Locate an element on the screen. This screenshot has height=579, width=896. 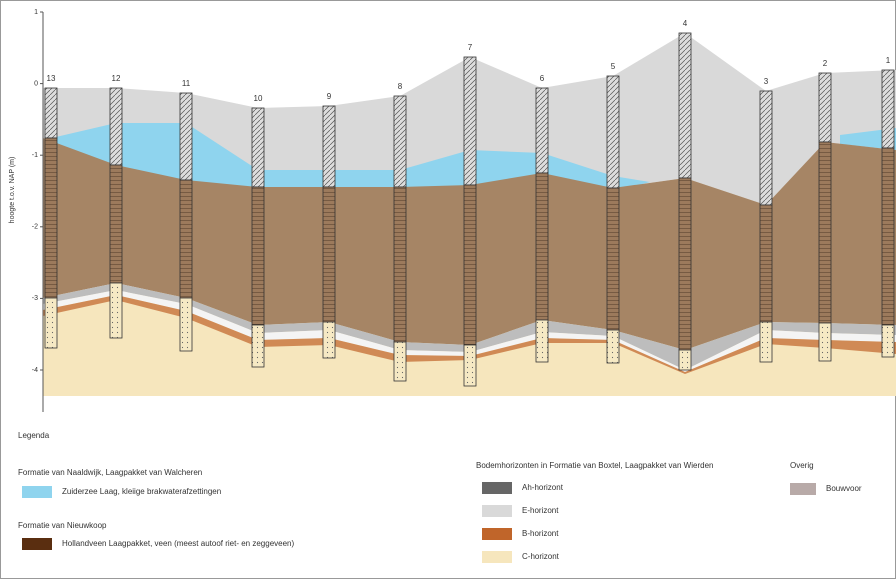
legend-group: Formatie van Nieuwkoop is located at coordinates (62, 525).